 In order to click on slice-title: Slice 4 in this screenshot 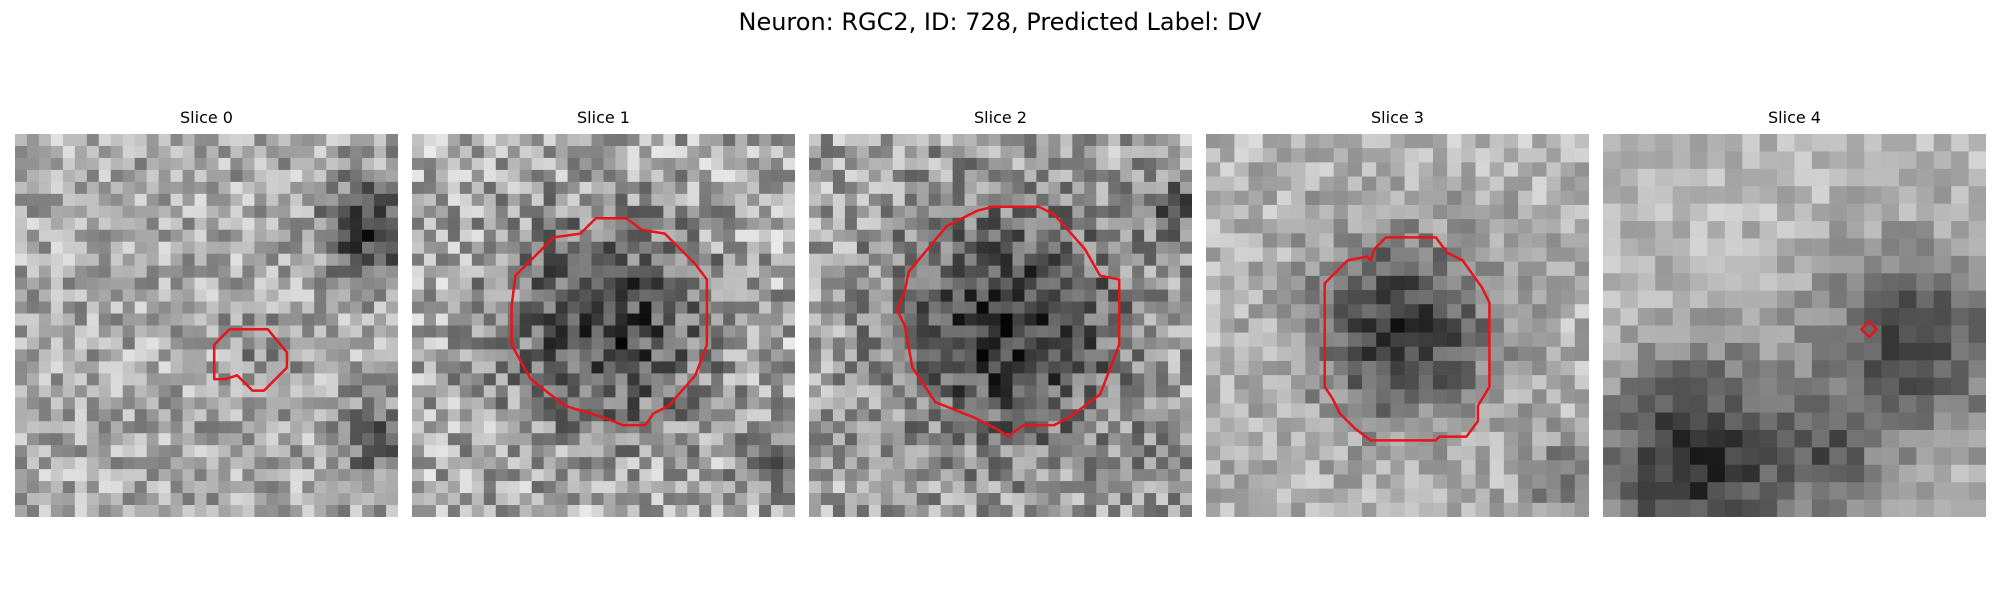, I will do `click(1794, 117)`.